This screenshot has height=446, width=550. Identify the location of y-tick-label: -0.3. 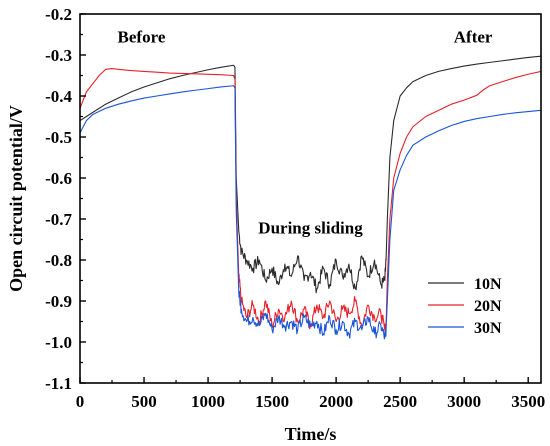
(58, 55).